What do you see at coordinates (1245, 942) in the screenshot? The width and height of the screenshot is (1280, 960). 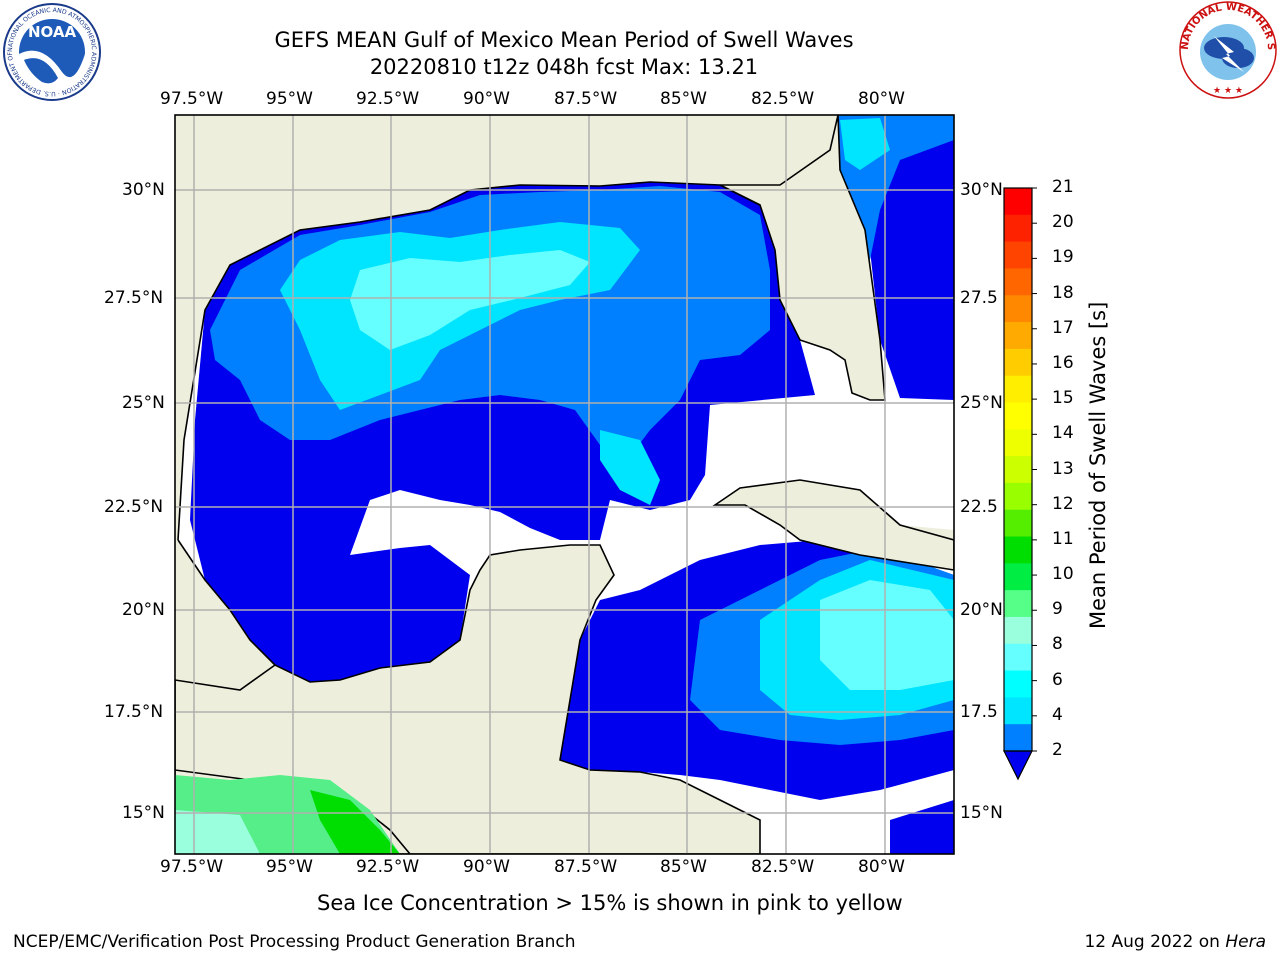 I see `footer-host: Hera` at bounding box center [1245, 942].